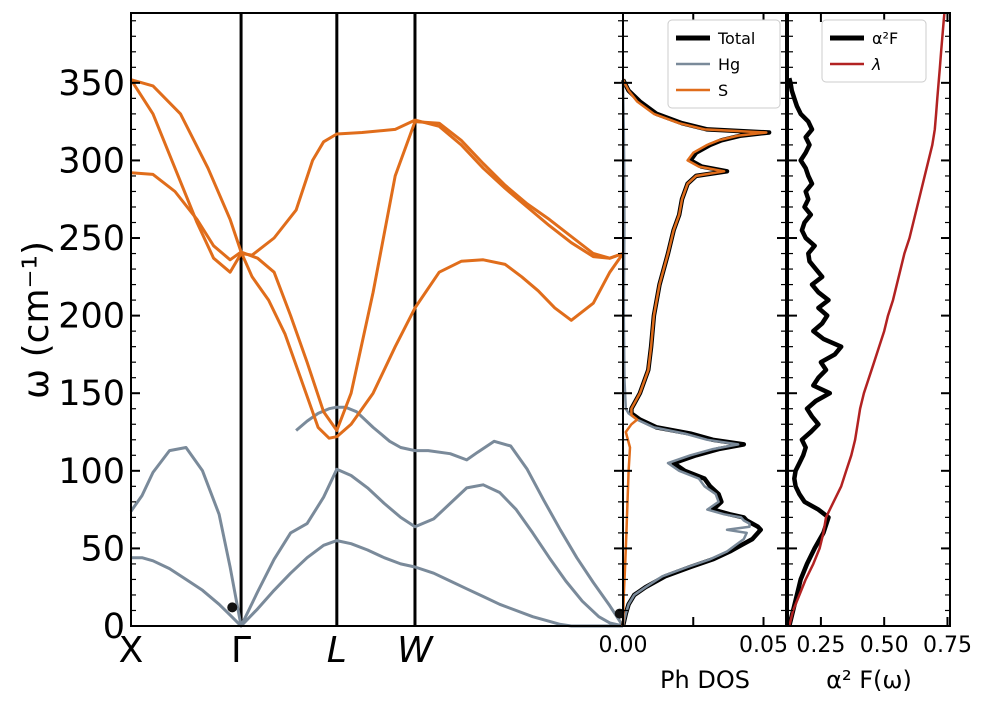 Image resolution: width=986 pixels, height=710 pixels. Describe the element at coordinates (876, 64) in the screenshot. I see `a2f-legend-label-lambda: λ` at that location.